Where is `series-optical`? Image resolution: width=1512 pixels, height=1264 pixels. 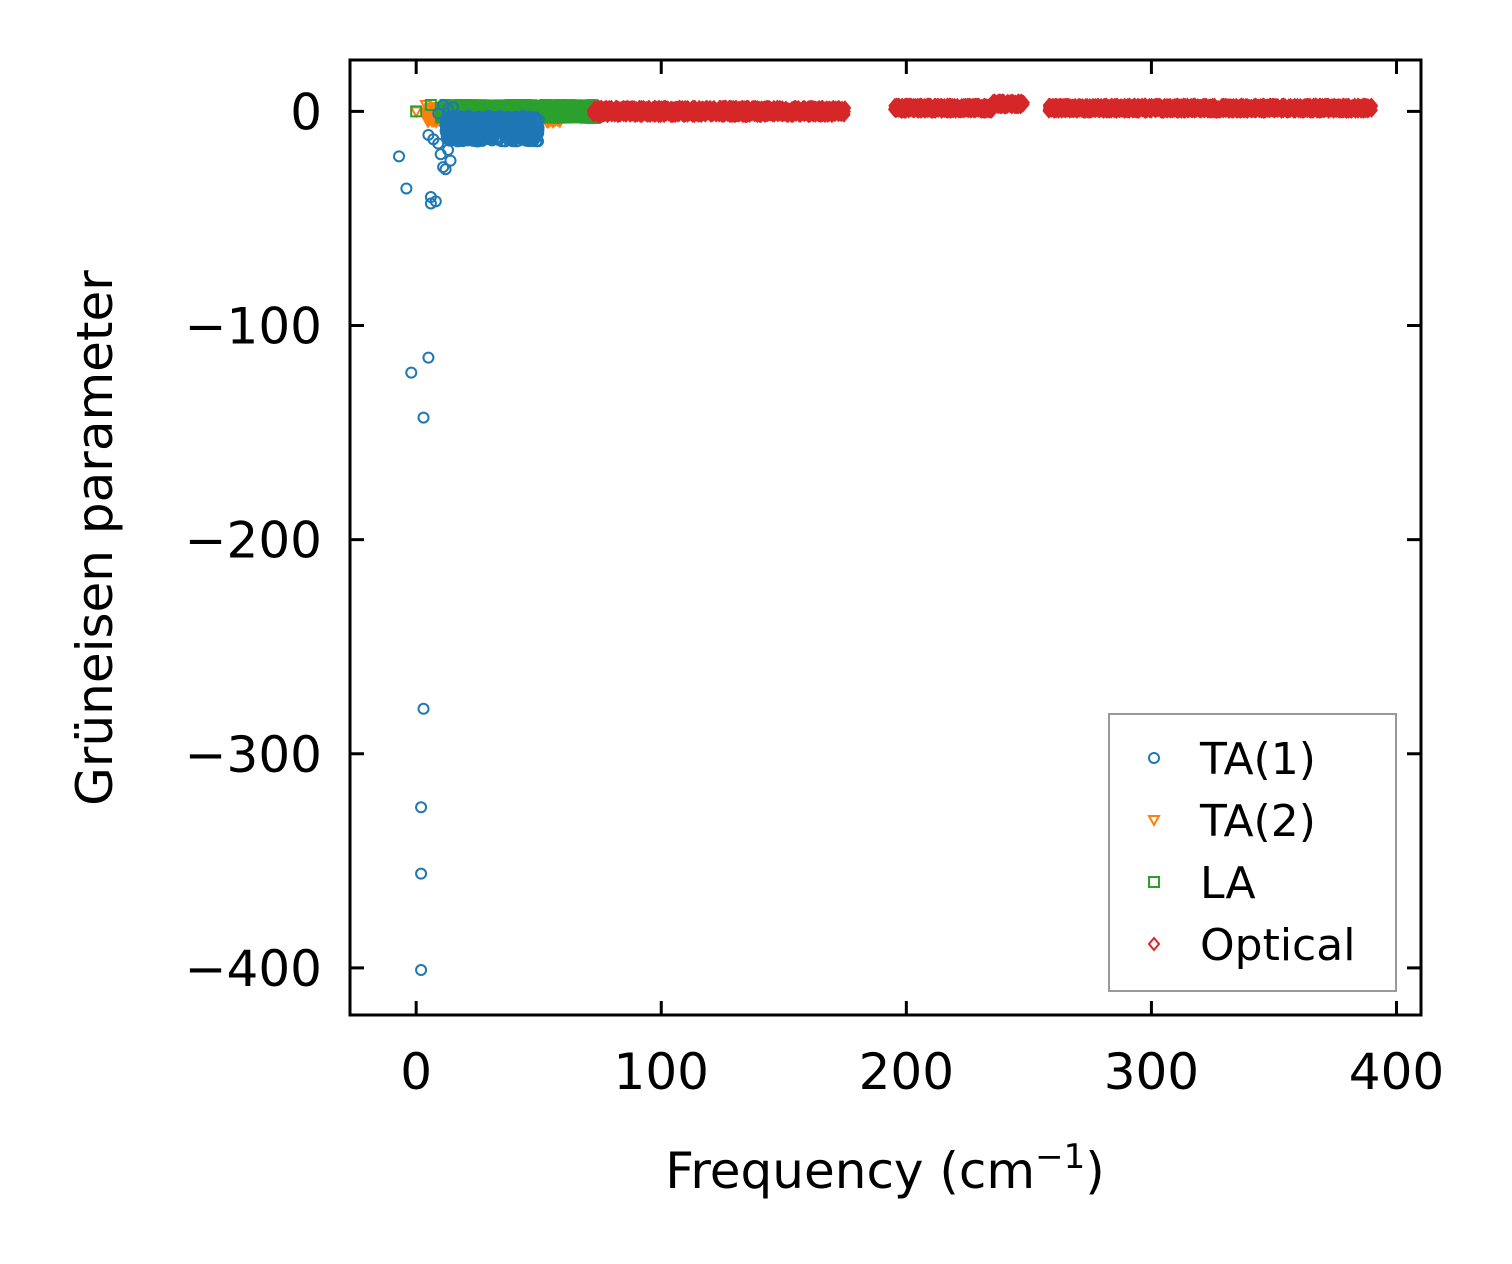
series-optical is located at coordinates (982, 108).